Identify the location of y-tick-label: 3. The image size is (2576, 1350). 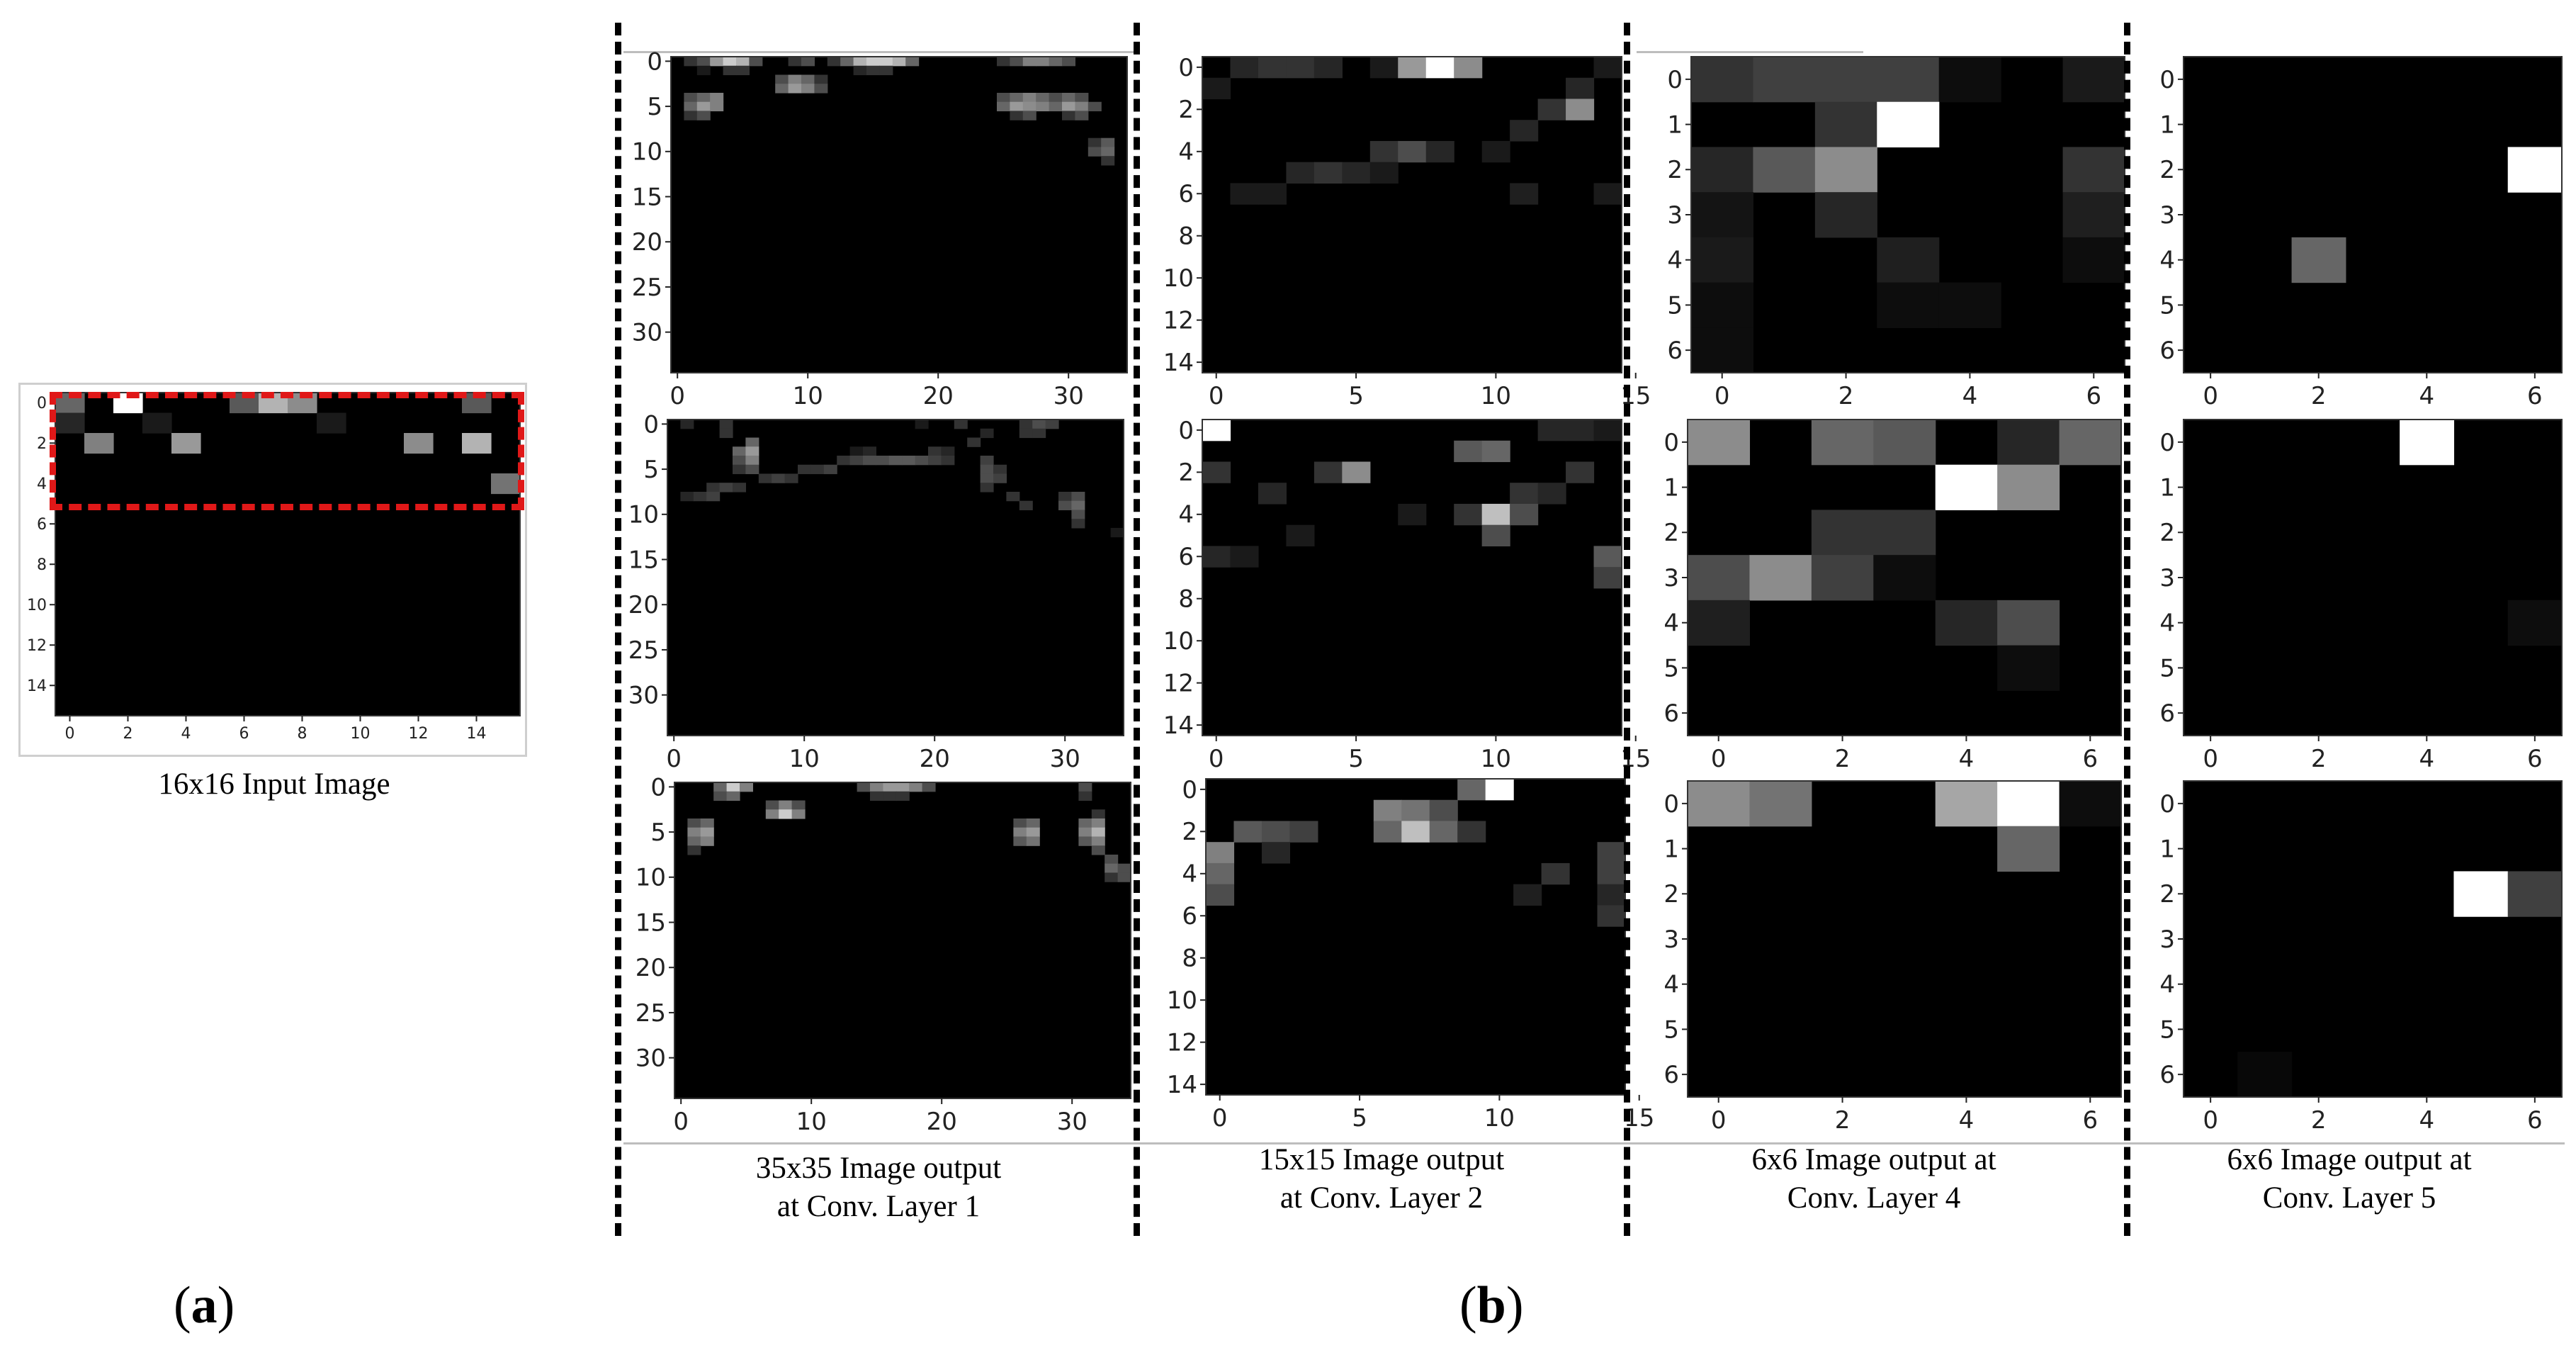
(1671, 578).